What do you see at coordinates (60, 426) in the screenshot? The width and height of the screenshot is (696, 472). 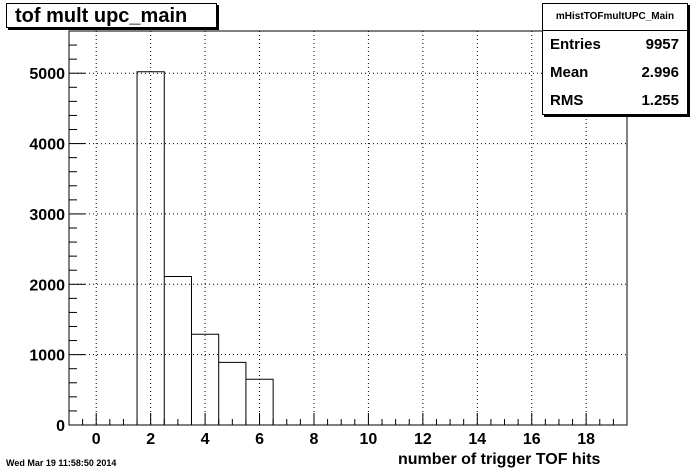 I see `y-tick-label: 0` at bounding box center [60, 426].